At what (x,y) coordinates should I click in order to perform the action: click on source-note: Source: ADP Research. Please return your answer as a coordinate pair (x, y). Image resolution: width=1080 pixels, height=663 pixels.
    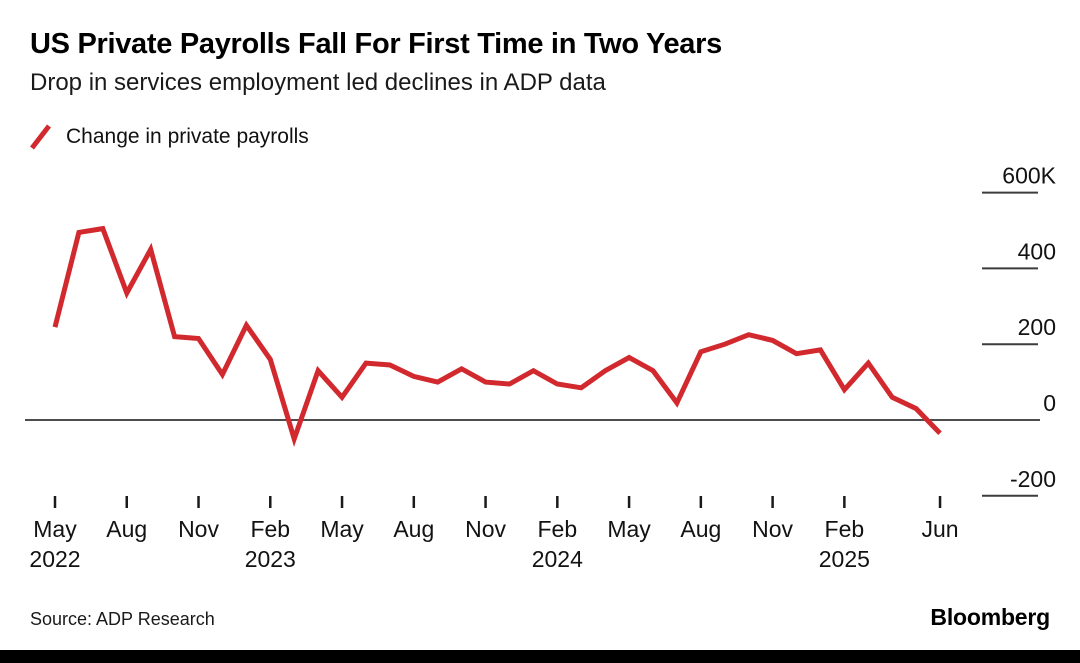
    Looking at the image, I should click on (122, 619).